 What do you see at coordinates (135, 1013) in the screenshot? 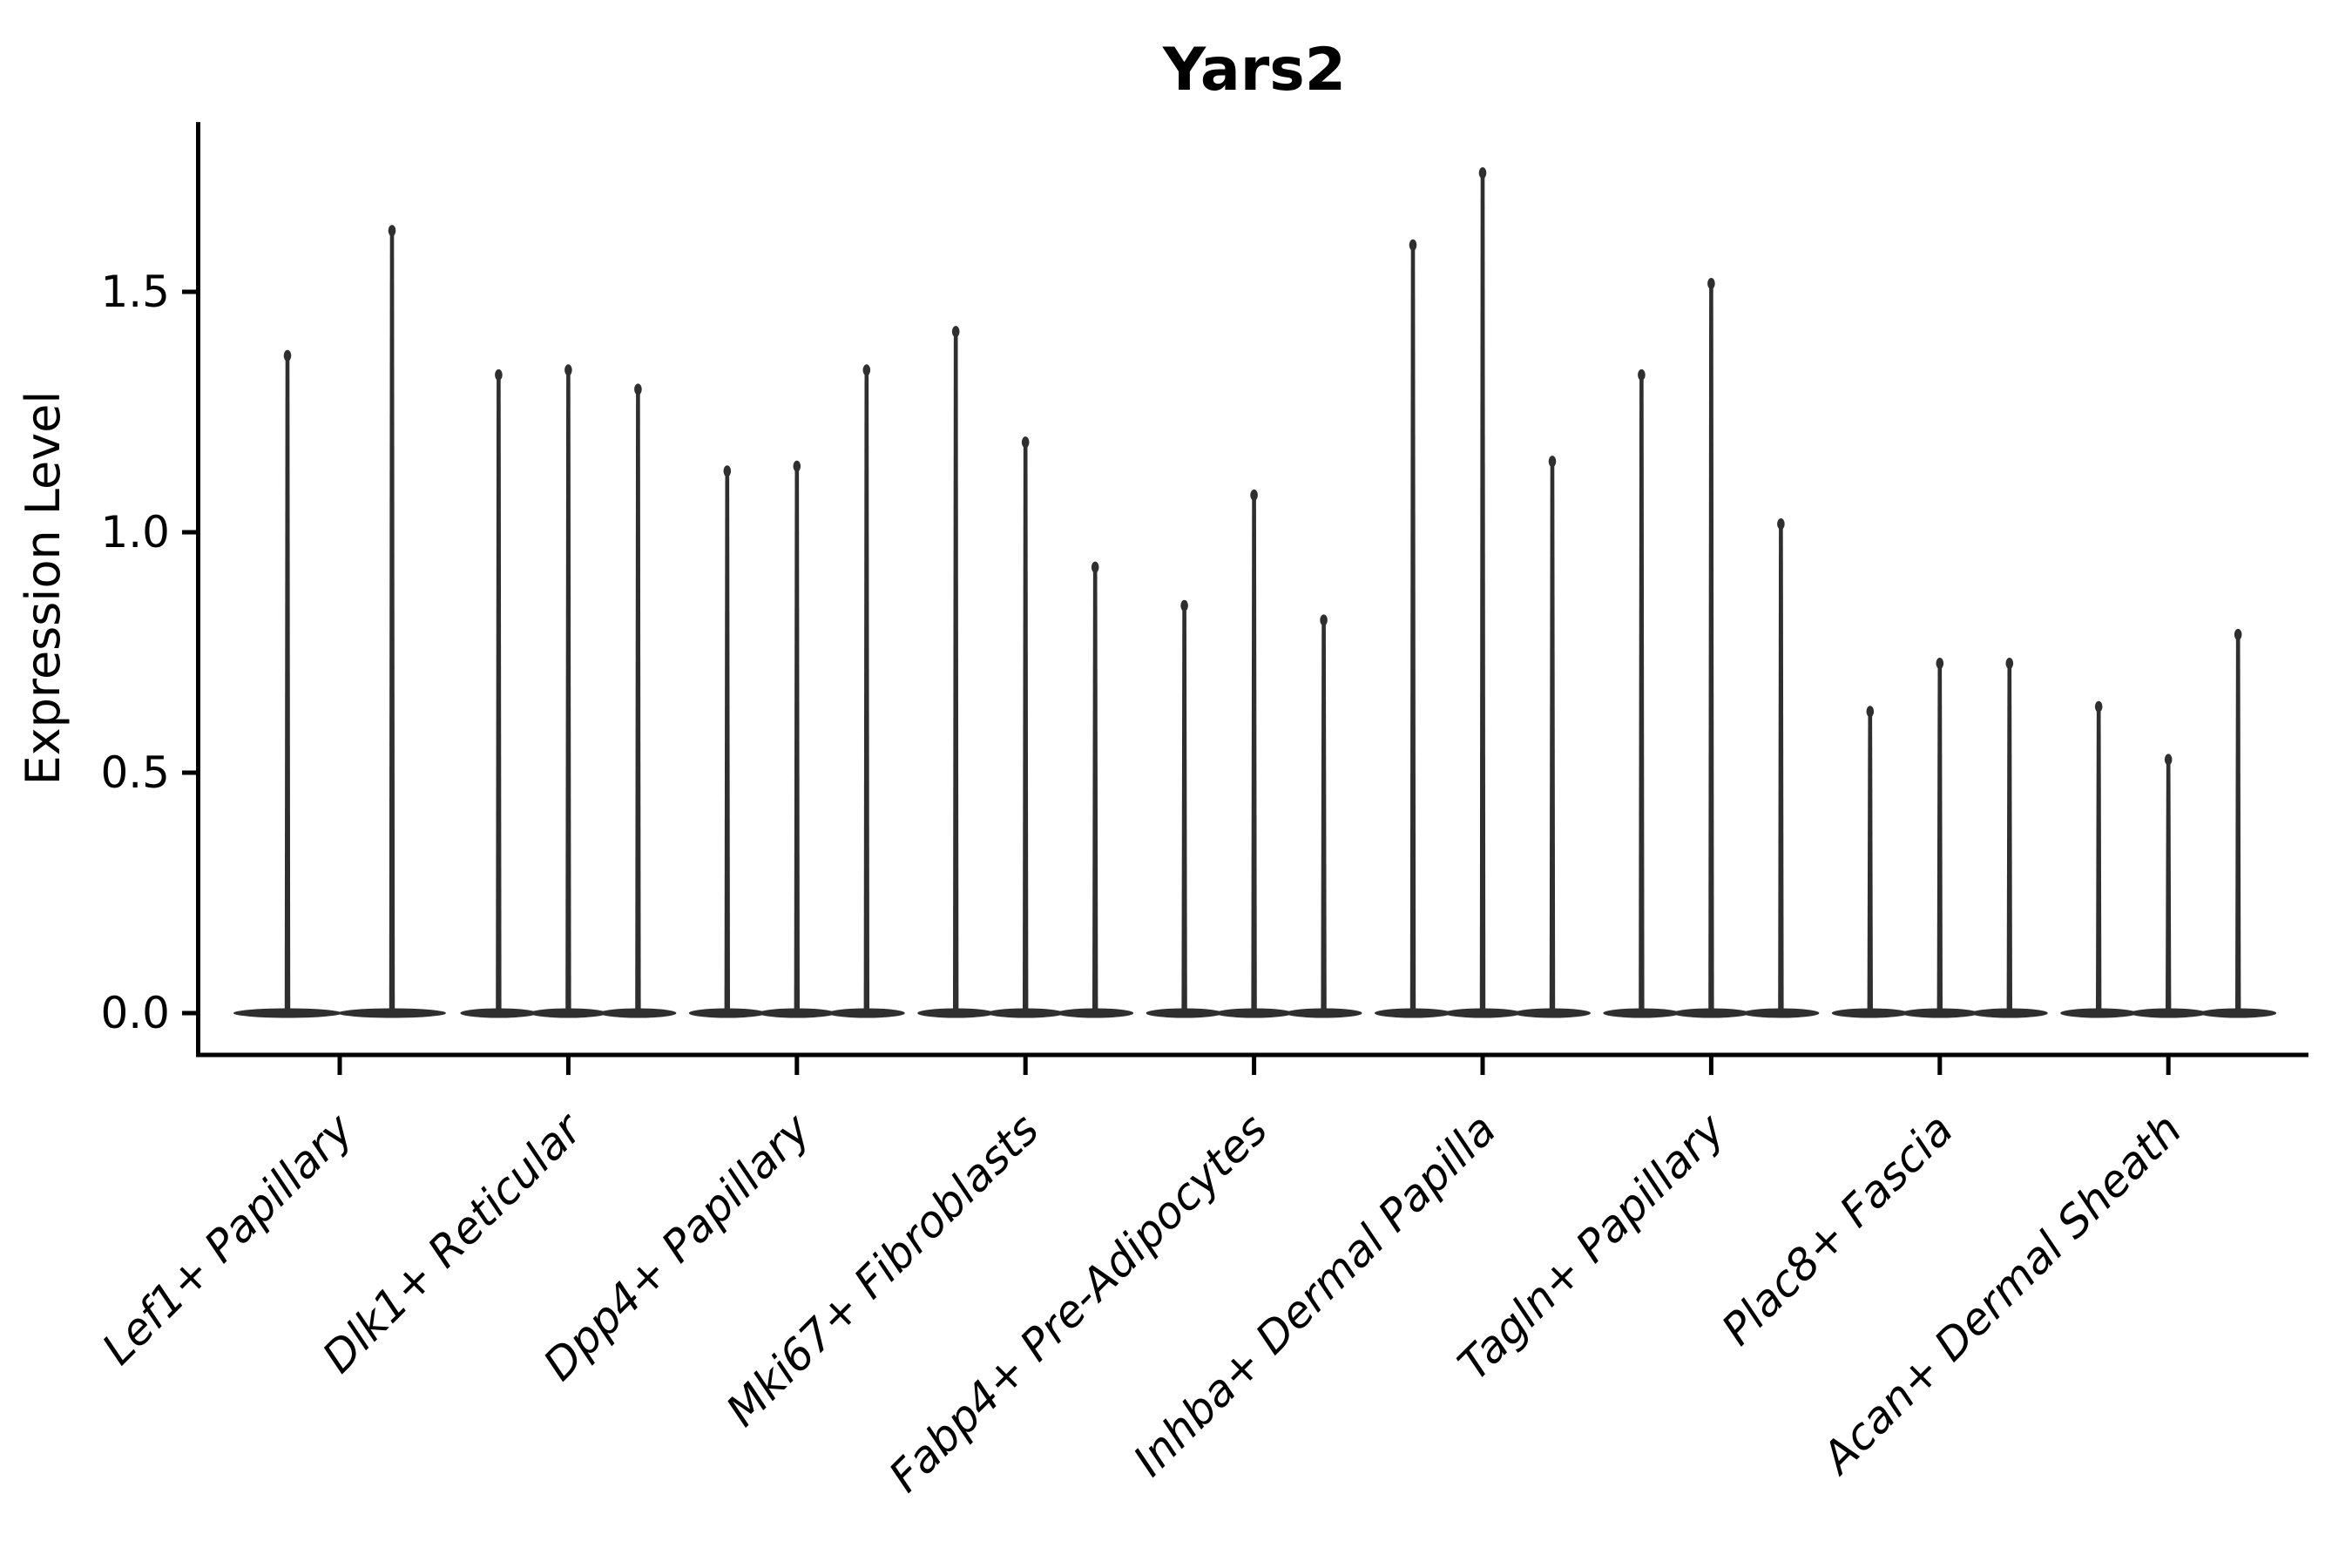
I see `y-tick-label: 0.0` at bounding box center [135, 1013].